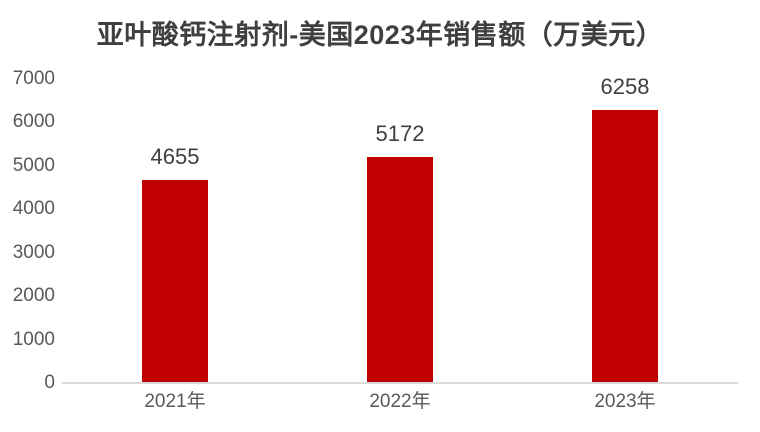 This screenshot has height=432, width=760. I want to click on y-axis-tick-label: 7000, so click(33, 78).